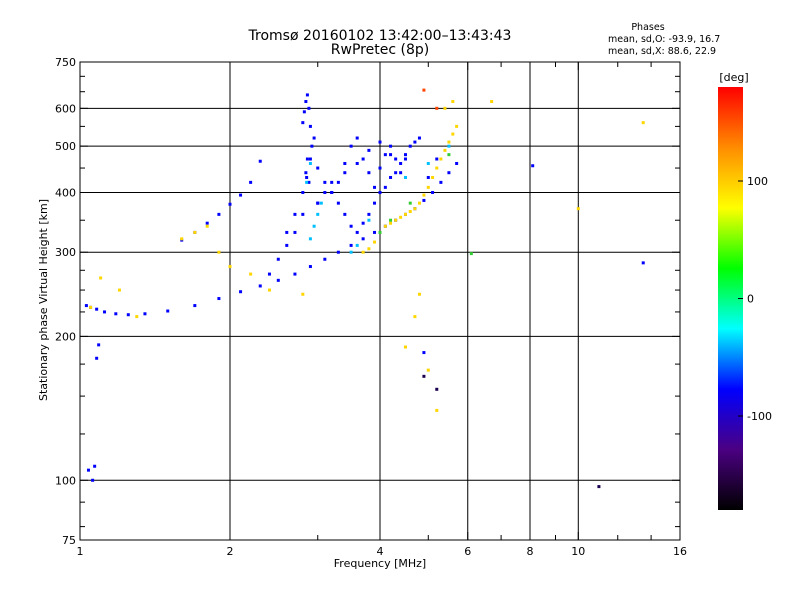 The width and height of the screenshot is (800, 600). Describe the element at coordinates (80, 551) in the screenshot. I see `x-tick-label: 1` at that location.